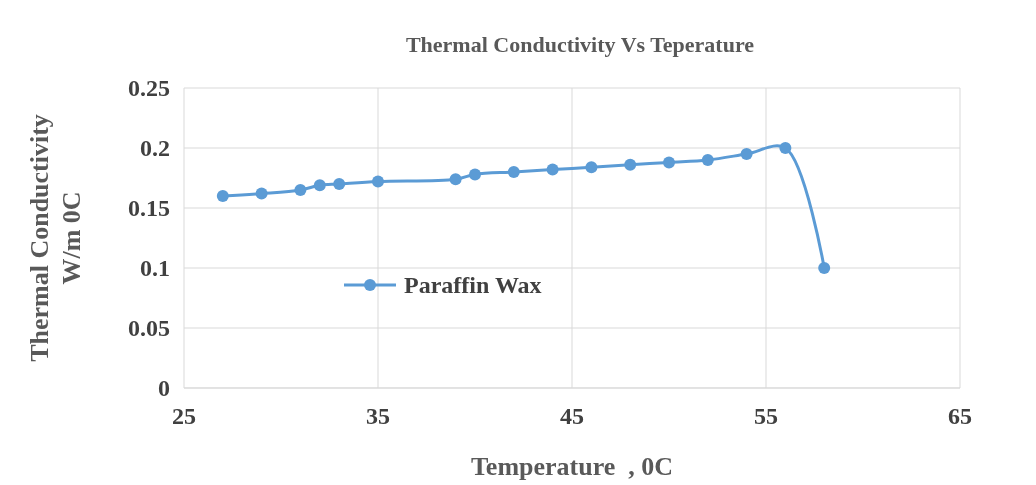 This screenshot has width=1036, height=485. What do you see at coordinates (149, 208) in the screenshot?
I see `y-tick-label: 0.15` at bounding box center [149, 208].